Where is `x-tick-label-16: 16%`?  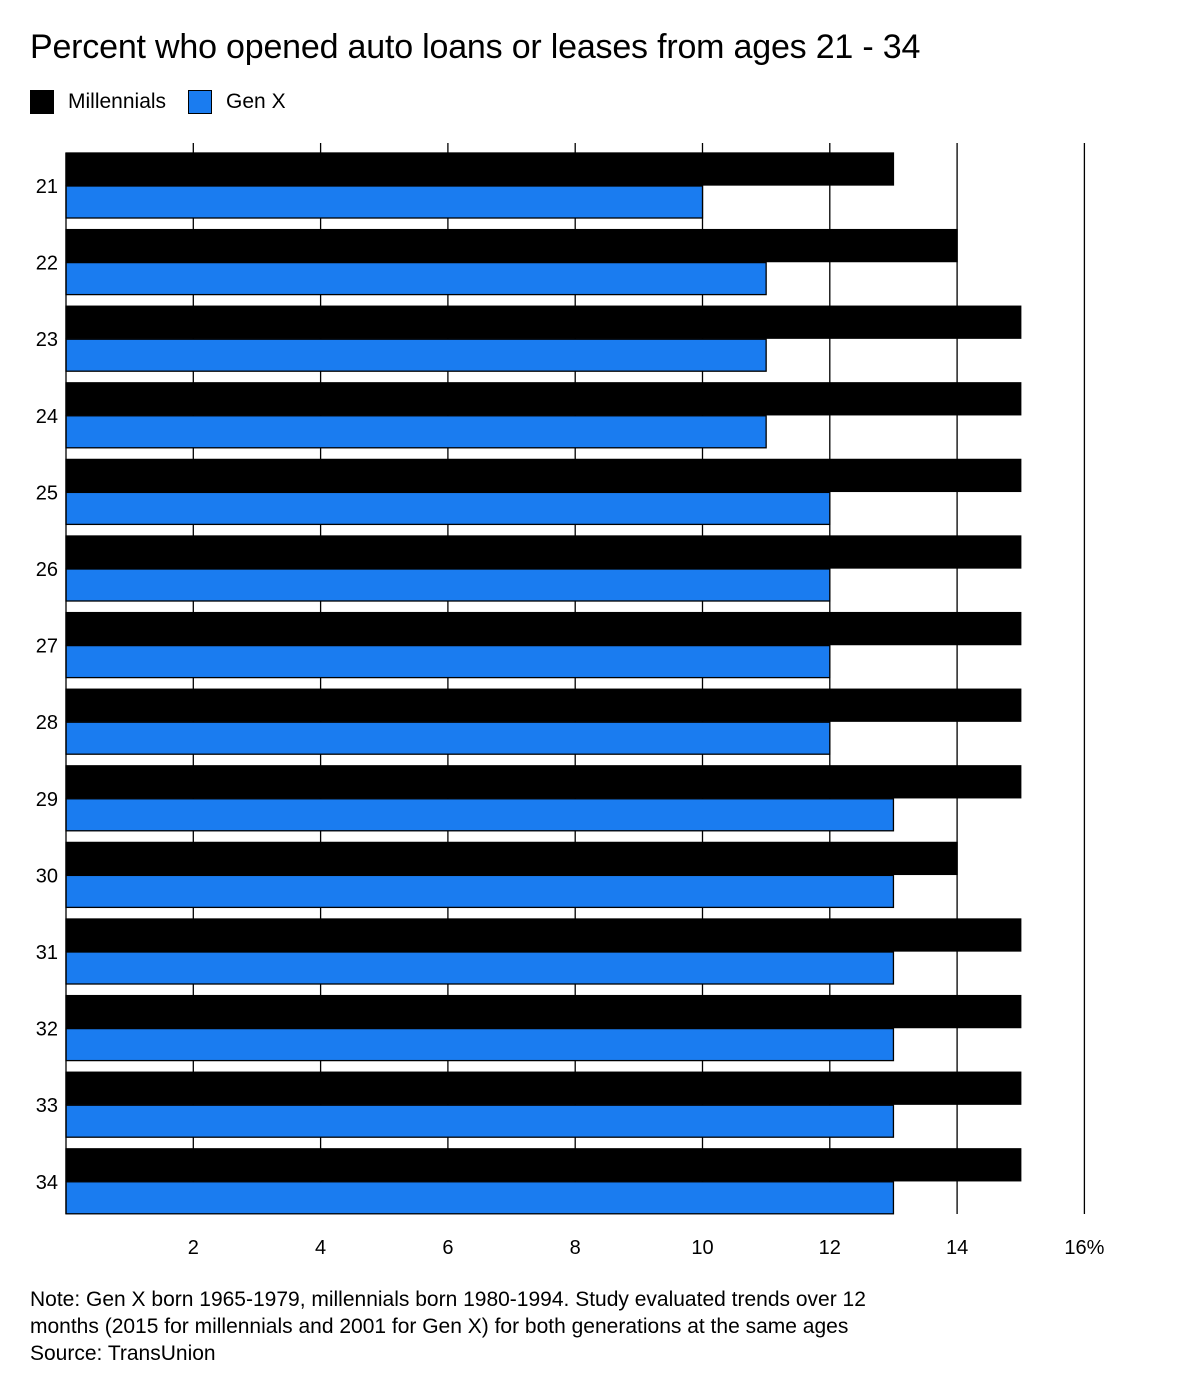
x-tick-label-16: 16% is located at coordinates (1084, 1248).